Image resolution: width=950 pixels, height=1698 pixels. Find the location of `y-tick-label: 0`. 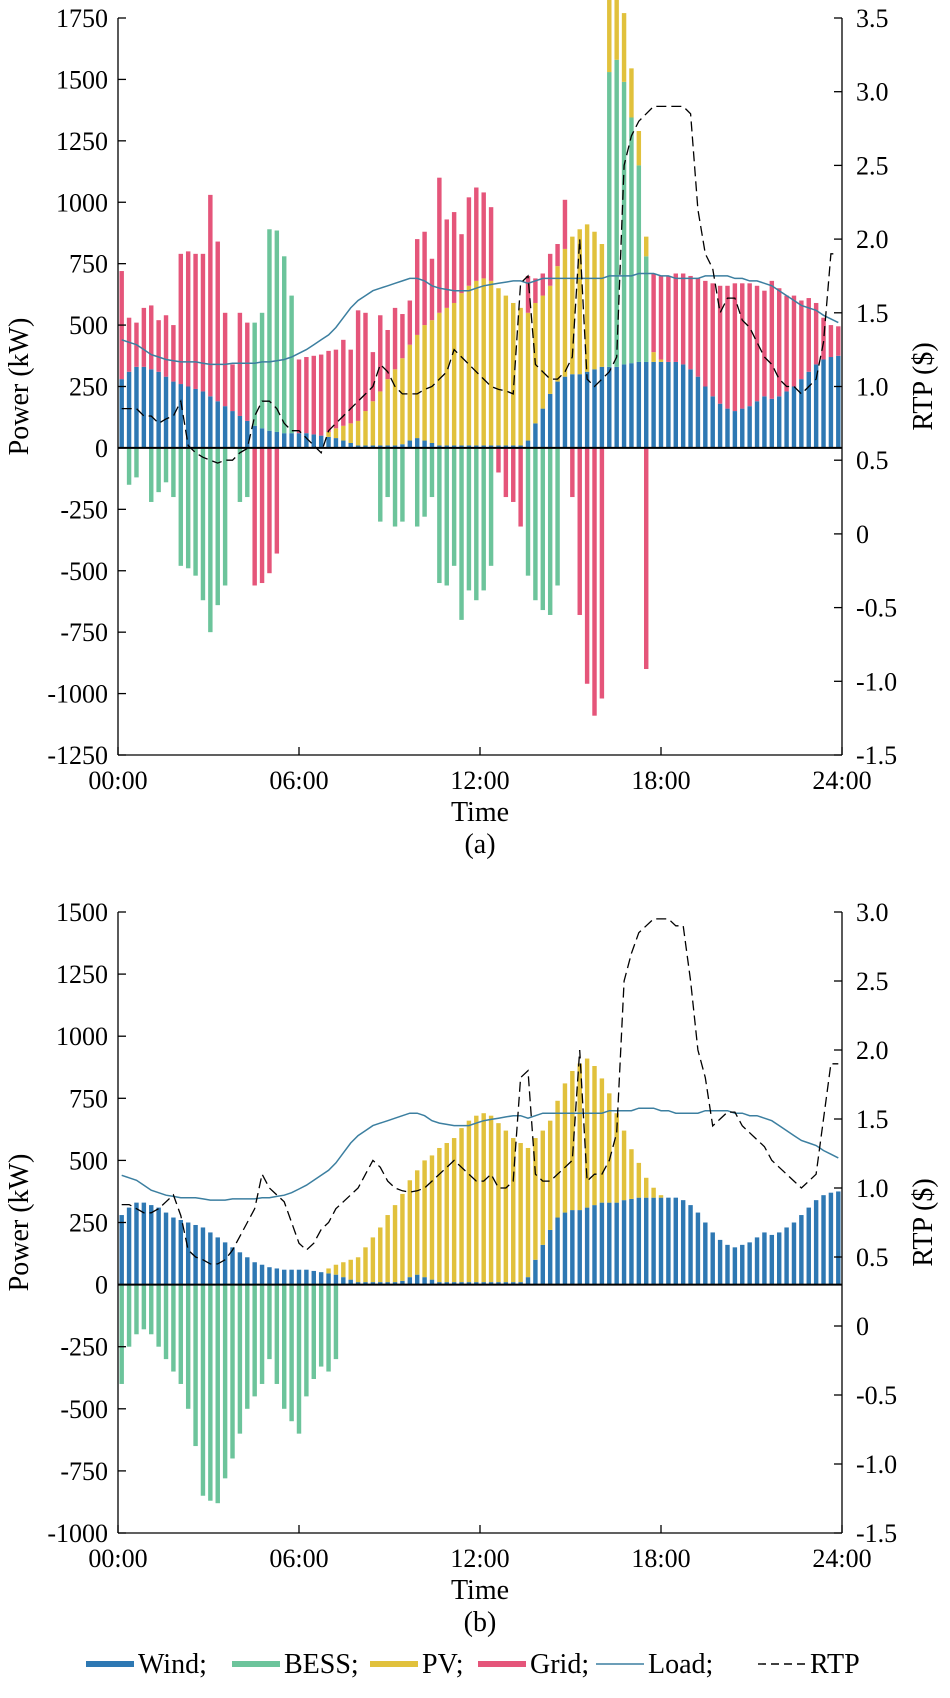

y-tick-label: 0 is located at coordinates (101, 448).